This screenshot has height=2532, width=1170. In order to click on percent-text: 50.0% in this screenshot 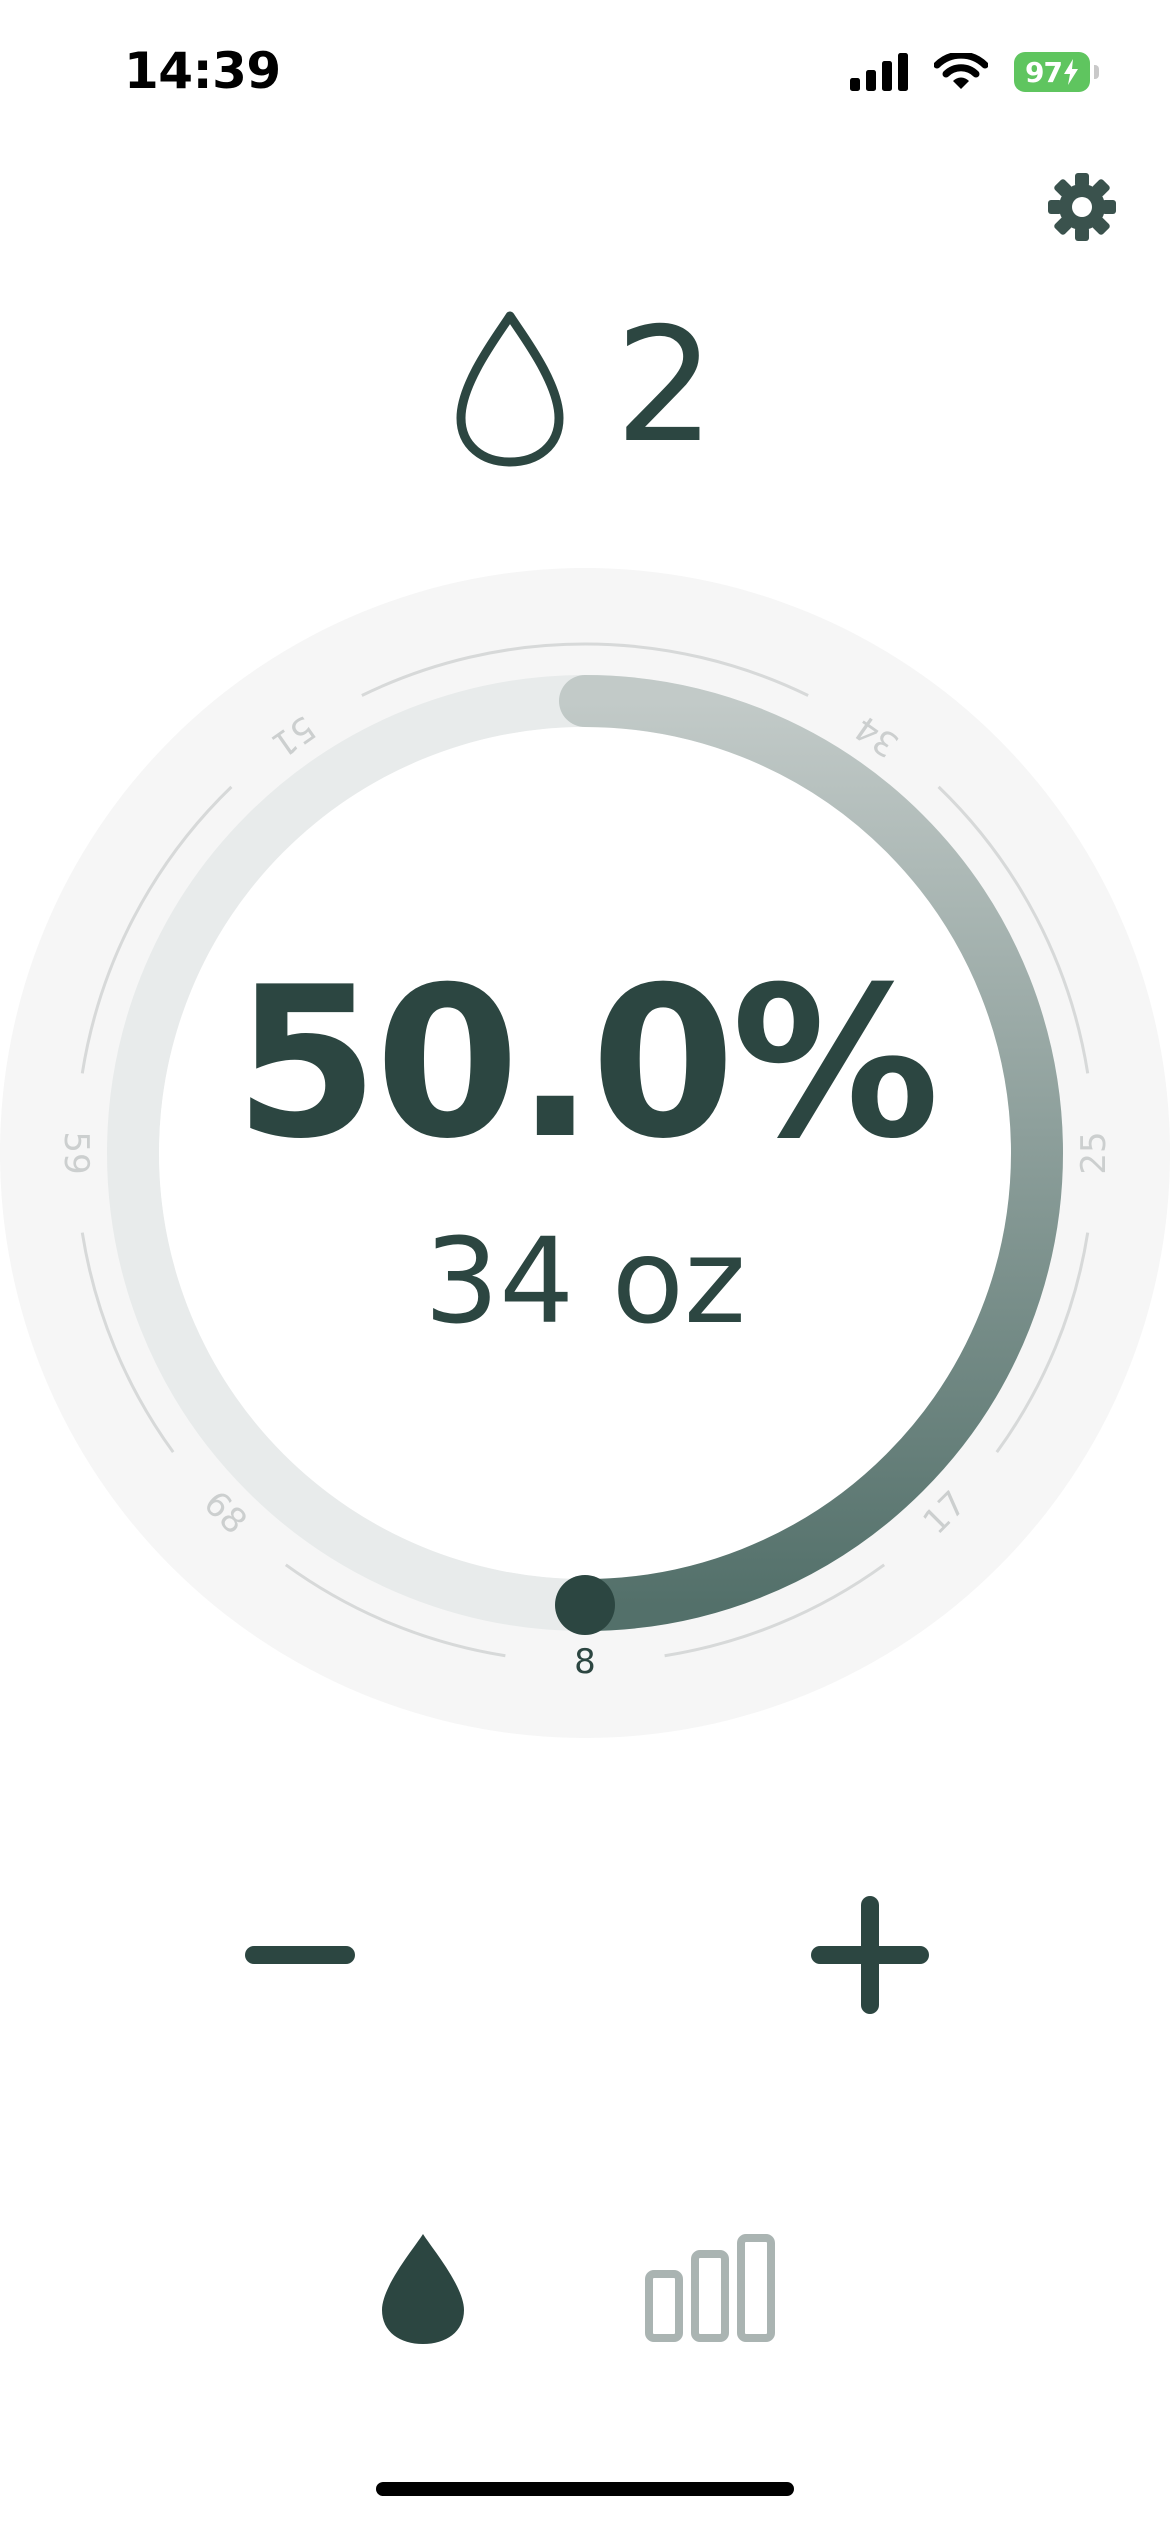, I will do `click(587, 1064)`.